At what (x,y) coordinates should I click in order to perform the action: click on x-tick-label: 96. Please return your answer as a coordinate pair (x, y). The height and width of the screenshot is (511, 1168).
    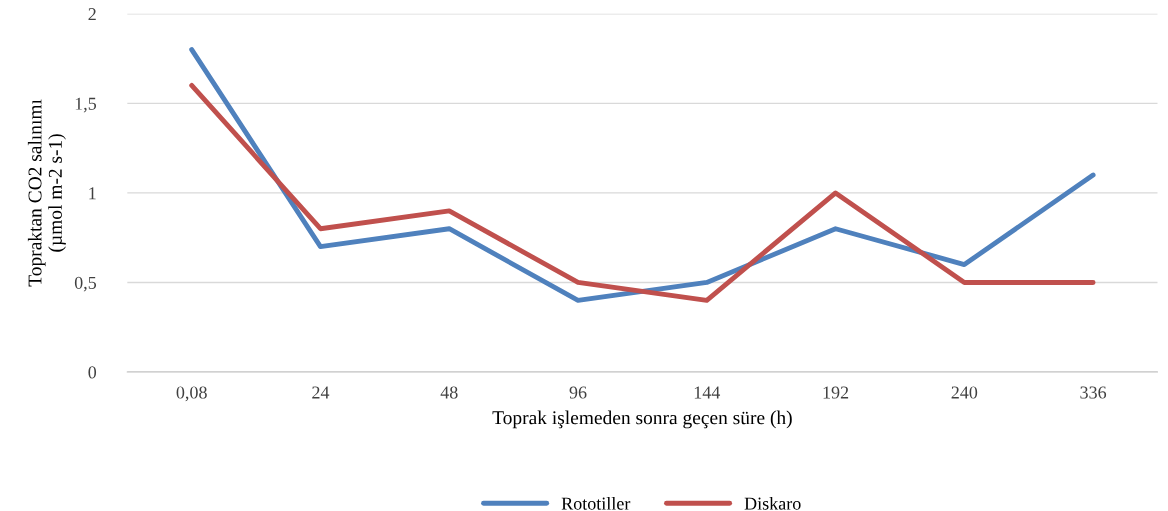
    Looking at the image, I should click on (578, 392).